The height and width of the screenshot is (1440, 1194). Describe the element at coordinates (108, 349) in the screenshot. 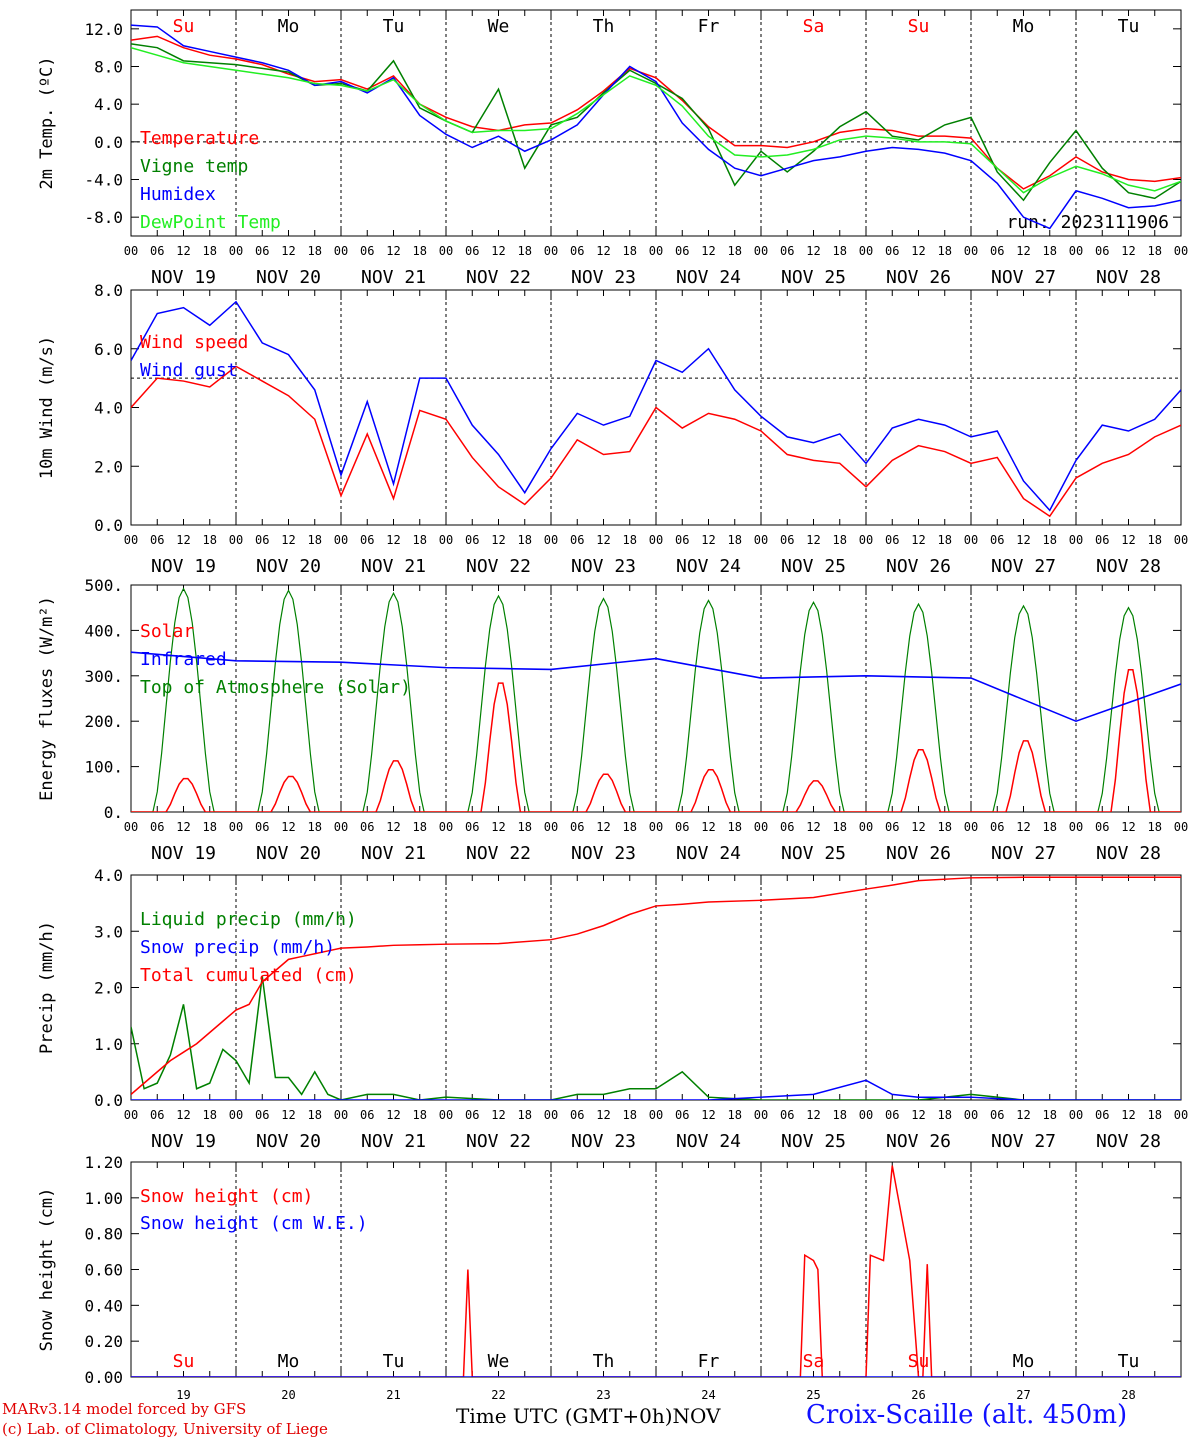

I see `y-tick-label: 6.0` at that location.